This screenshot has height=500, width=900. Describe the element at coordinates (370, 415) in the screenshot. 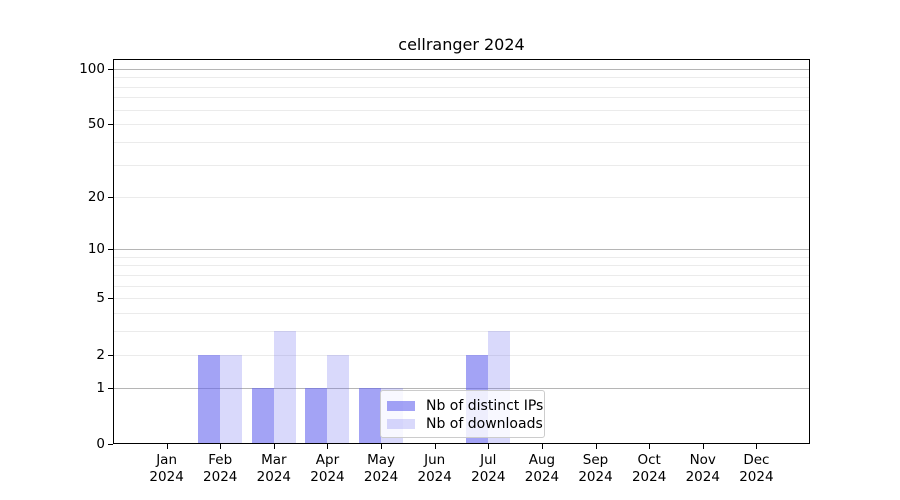

I see `bar-ips-may` at that location.